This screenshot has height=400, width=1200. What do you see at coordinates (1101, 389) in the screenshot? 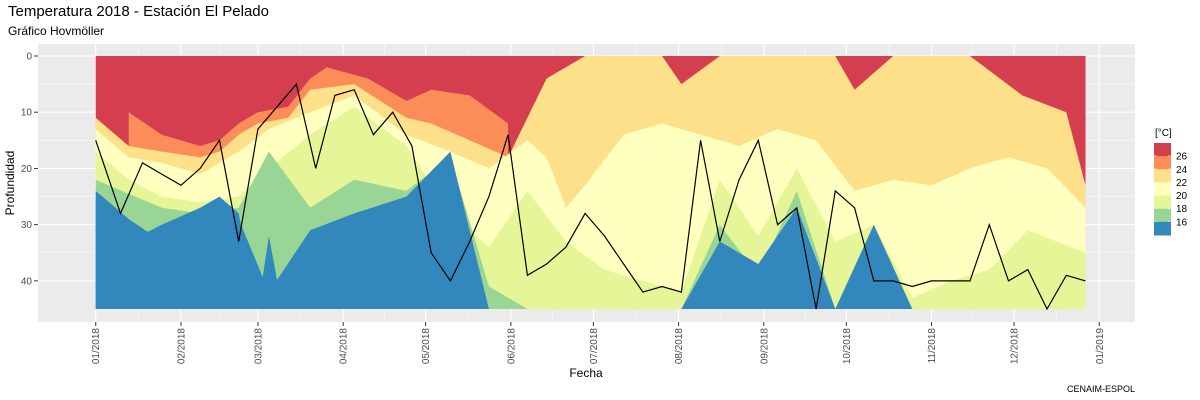
I see `caption: CENAIM-ESPOL` at bounding box center [1101, 389].